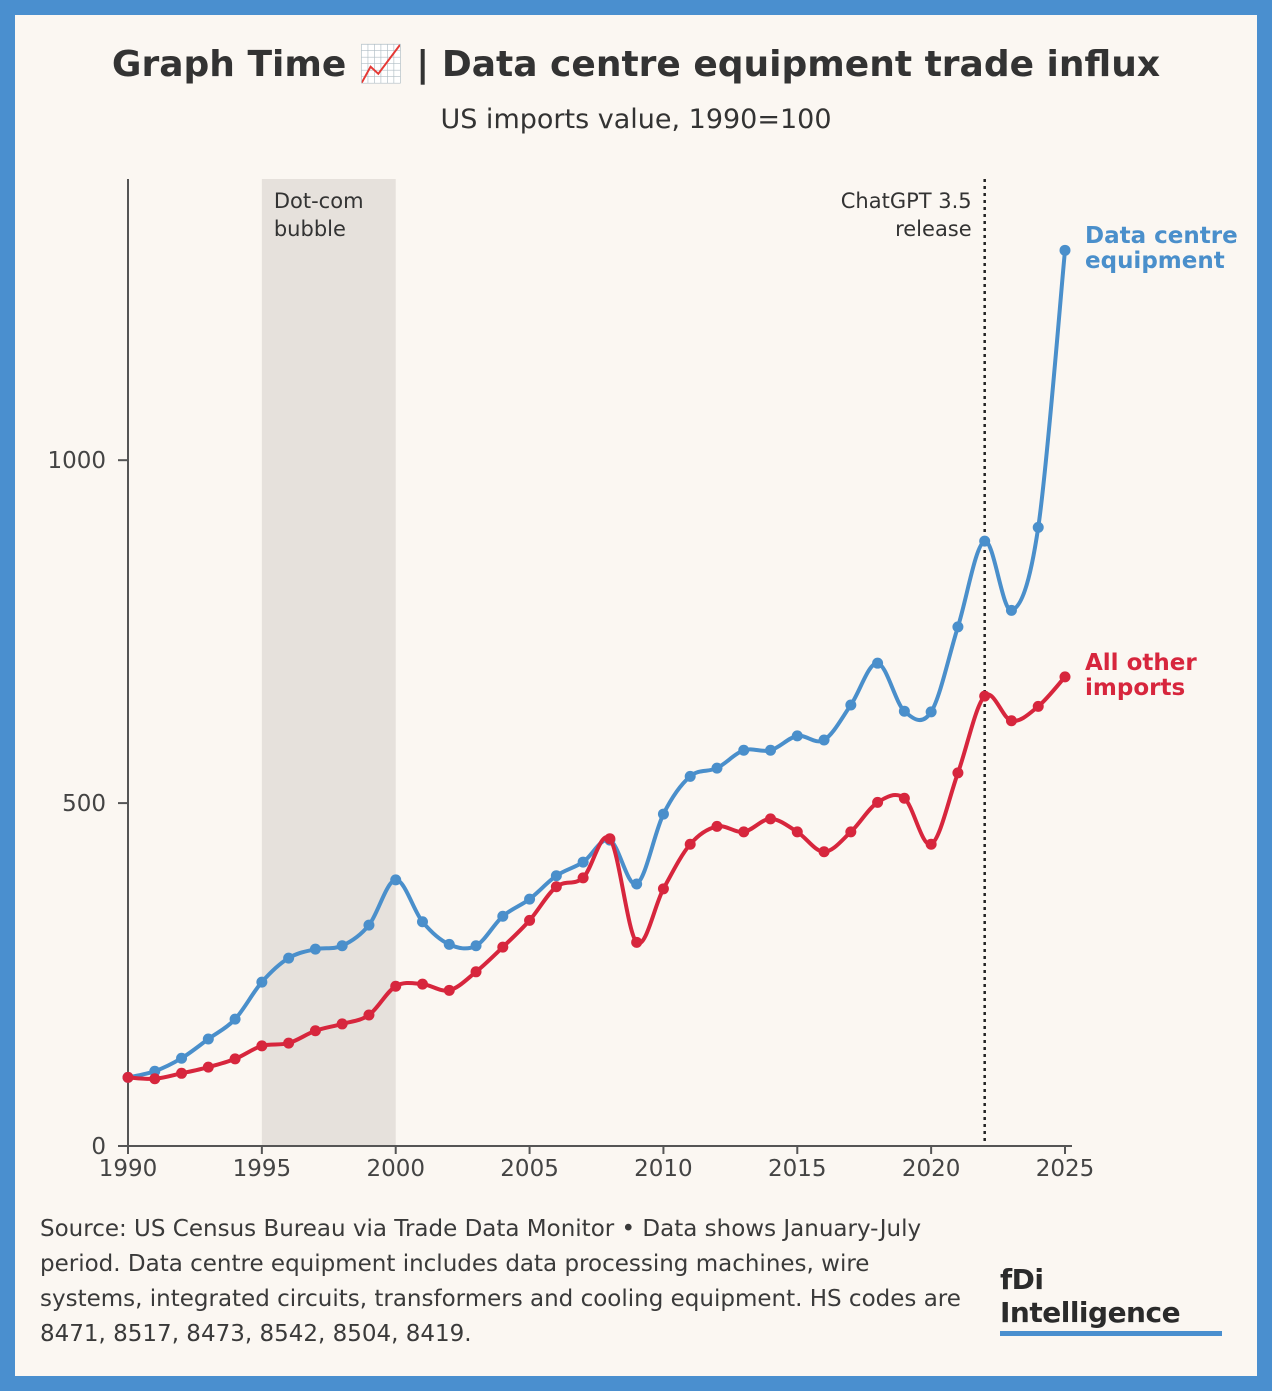 The height and width of the screenshot is (1391, 1272). What do you see at coordinates (98, 1147) in the screenshot?
I see `y-tick-label: 0` at bounding box center [98, 1147].